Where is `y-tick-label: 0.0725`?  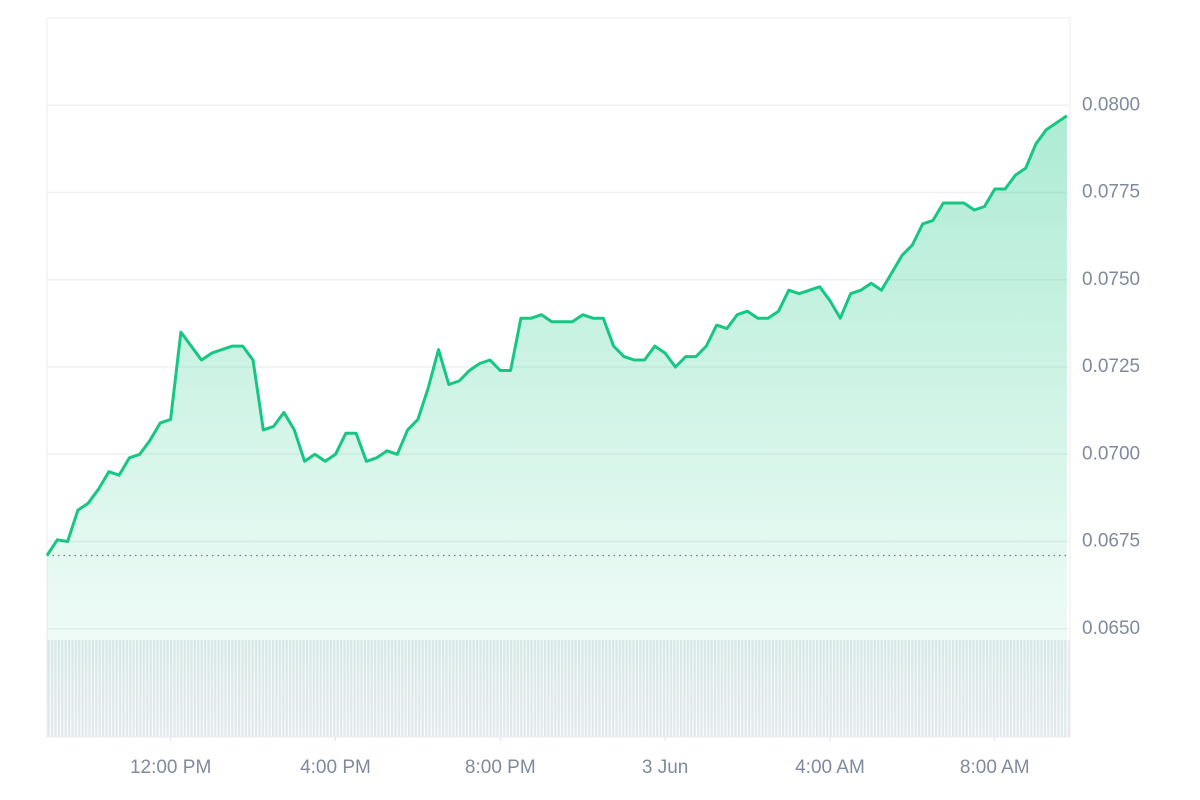
y-tick-label: 0.0725 is located at coordinates (1111, 366).